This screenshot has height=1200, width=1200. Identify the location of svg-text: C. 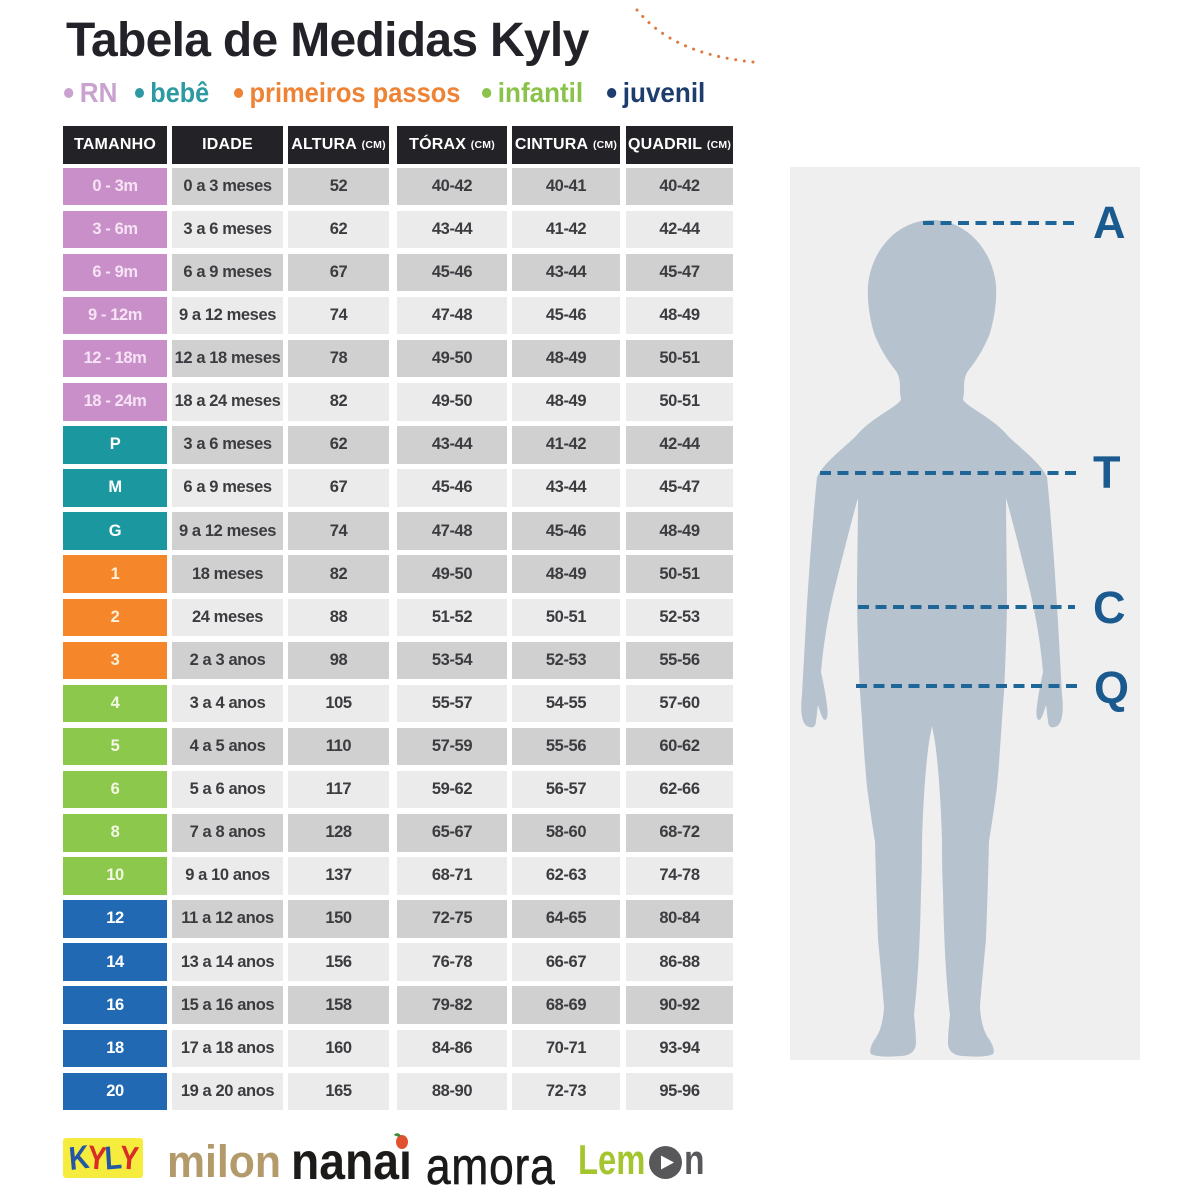
(1109, 607).